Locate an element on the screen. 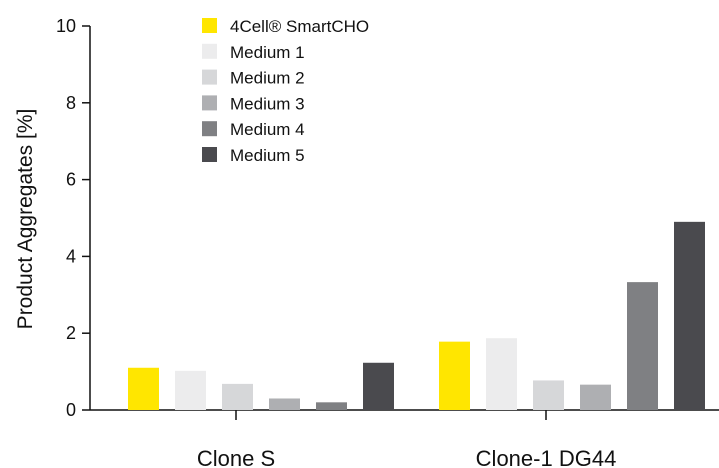 This screenshot has width=719, height=468. y-tick-label: 0 is located at coordinates (71, 410).